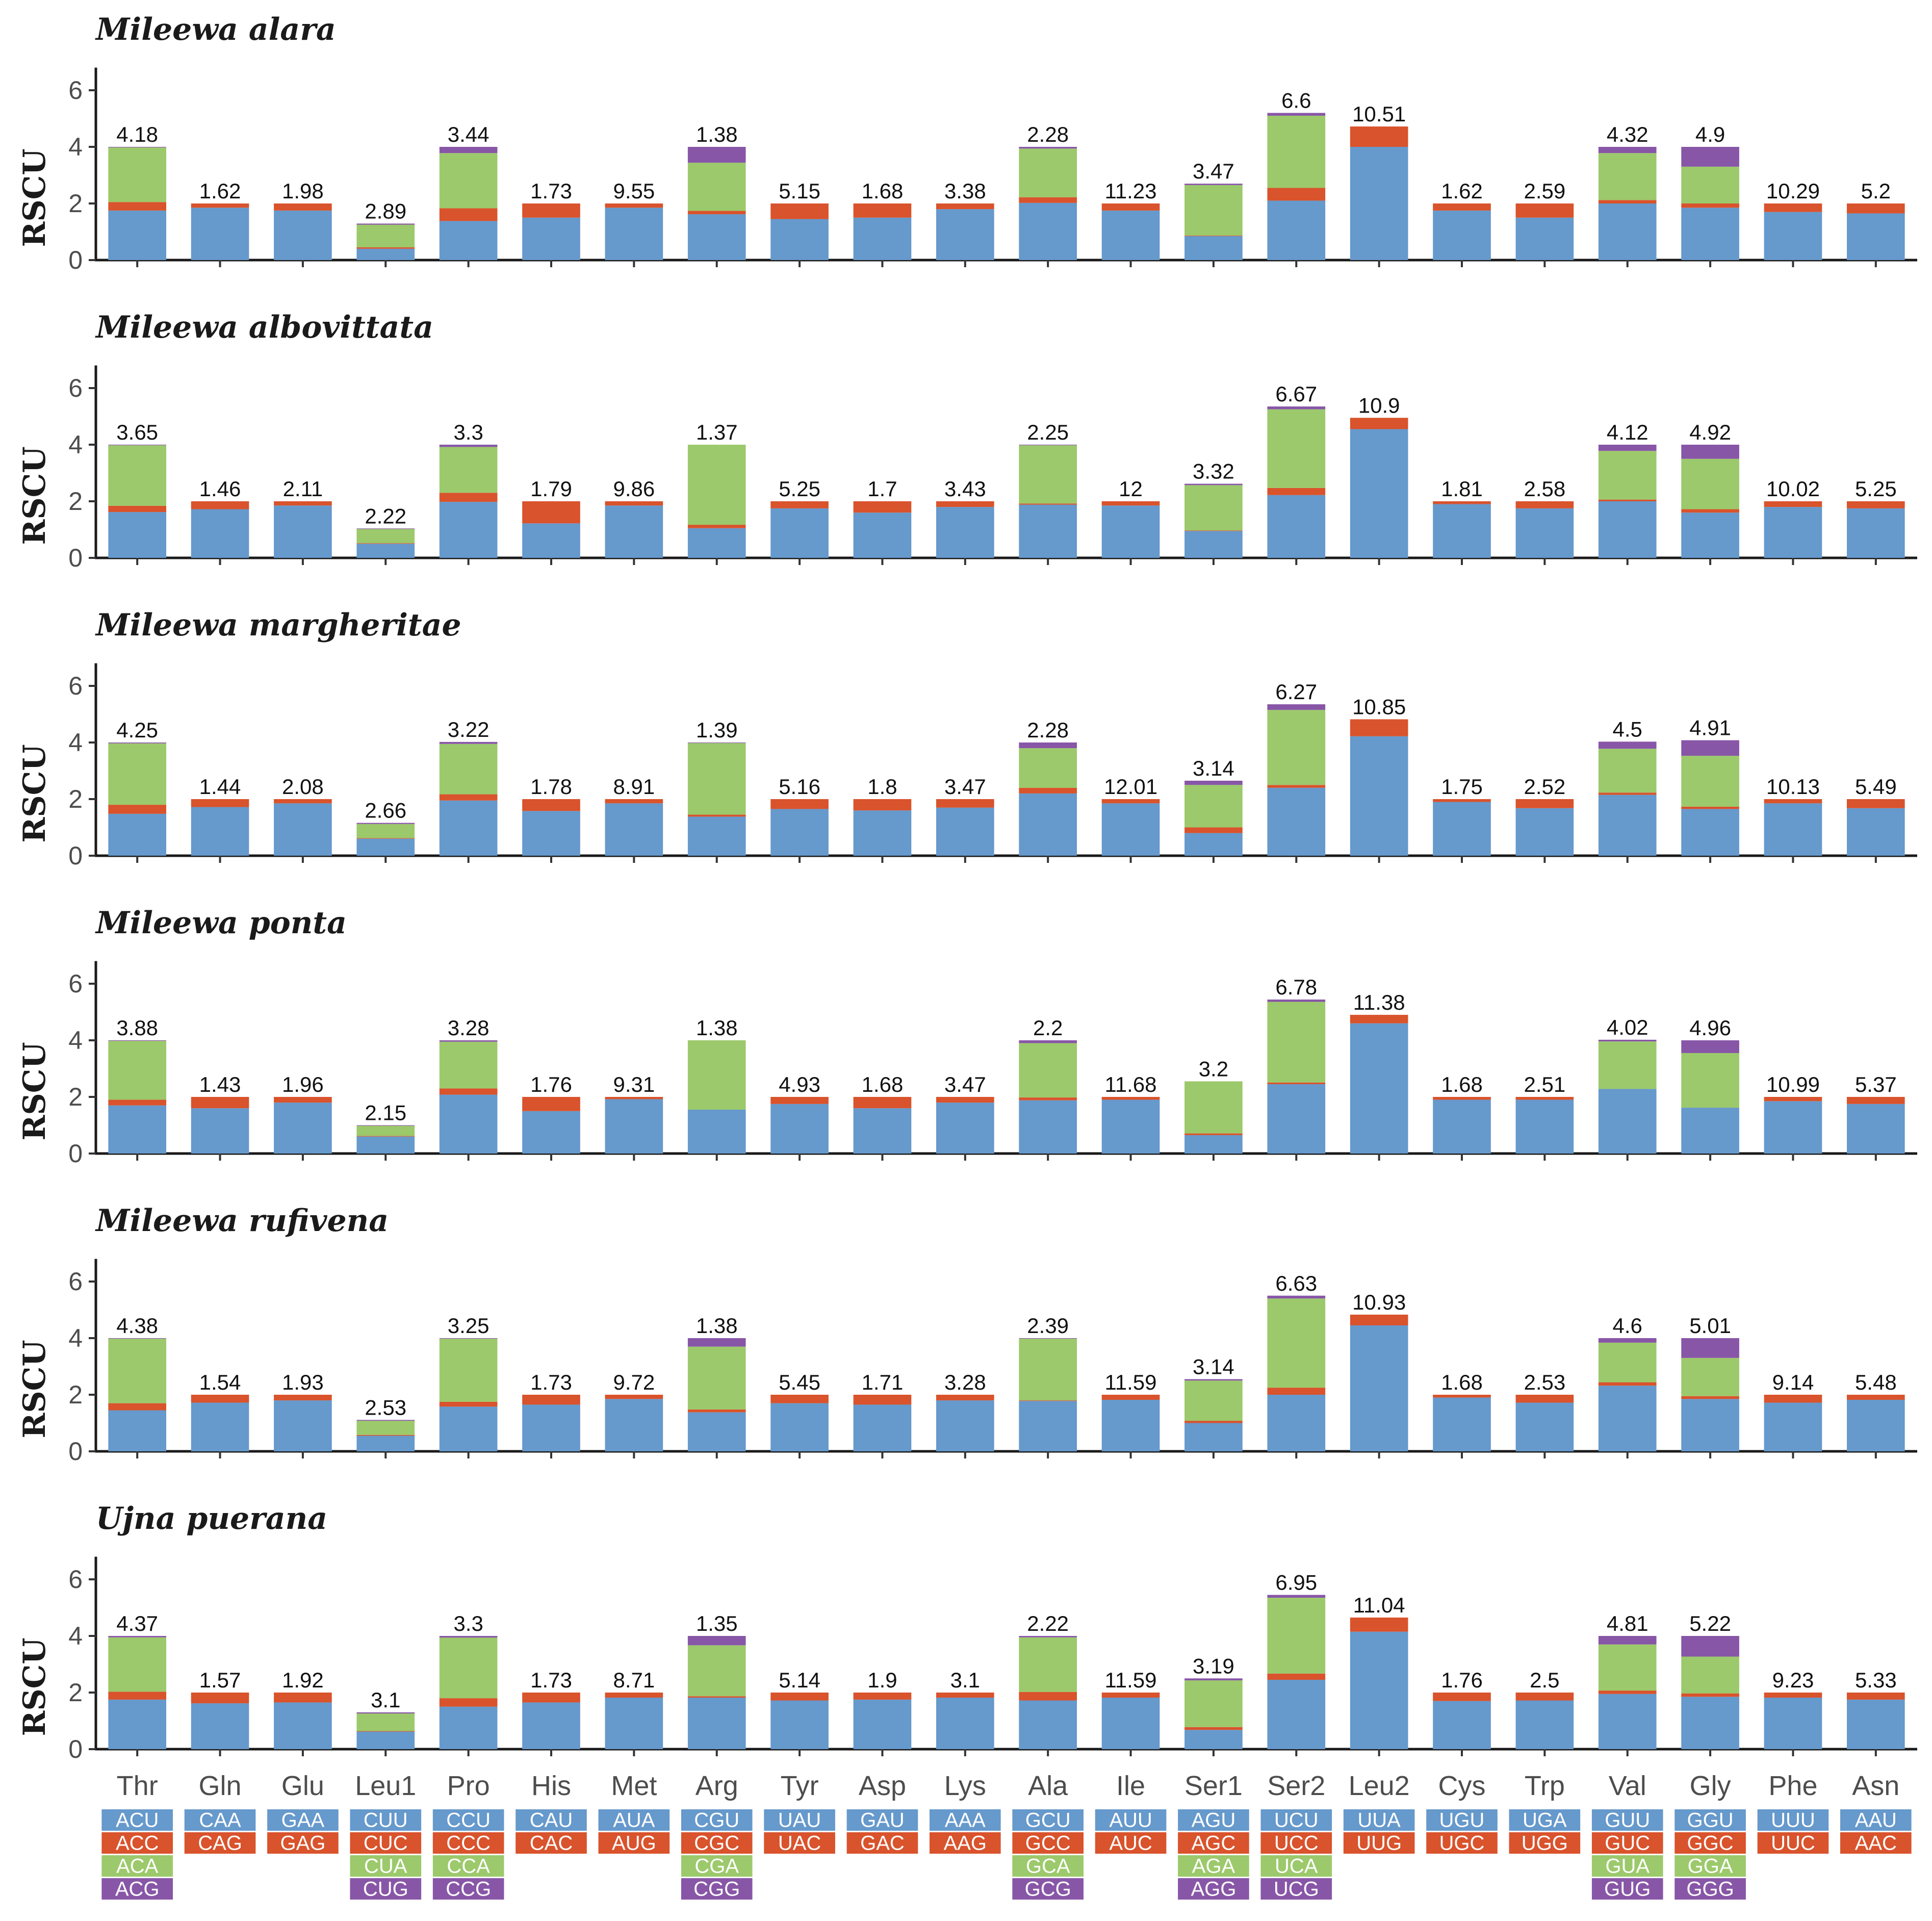  Describe the element at coordinates (1296, 1843) in the screenshot. I see `codon-label: UCC` at that location.